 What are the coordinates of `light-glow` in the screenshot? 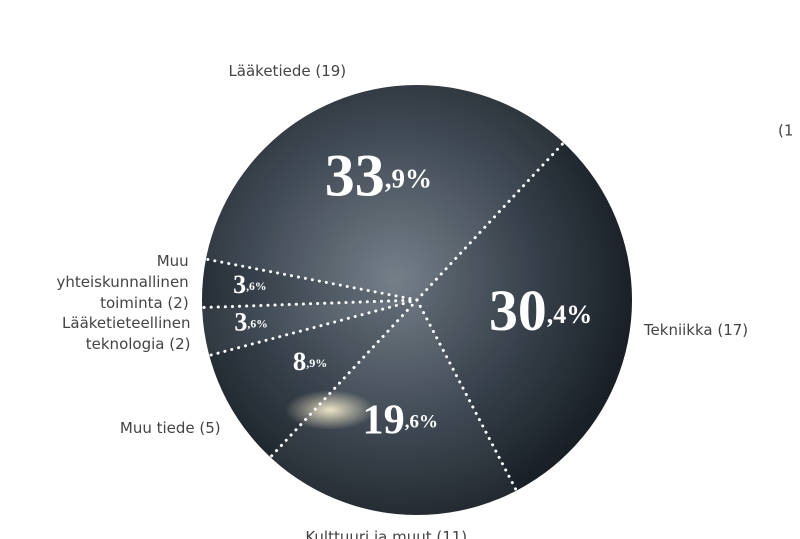 It's located at (330, 410).